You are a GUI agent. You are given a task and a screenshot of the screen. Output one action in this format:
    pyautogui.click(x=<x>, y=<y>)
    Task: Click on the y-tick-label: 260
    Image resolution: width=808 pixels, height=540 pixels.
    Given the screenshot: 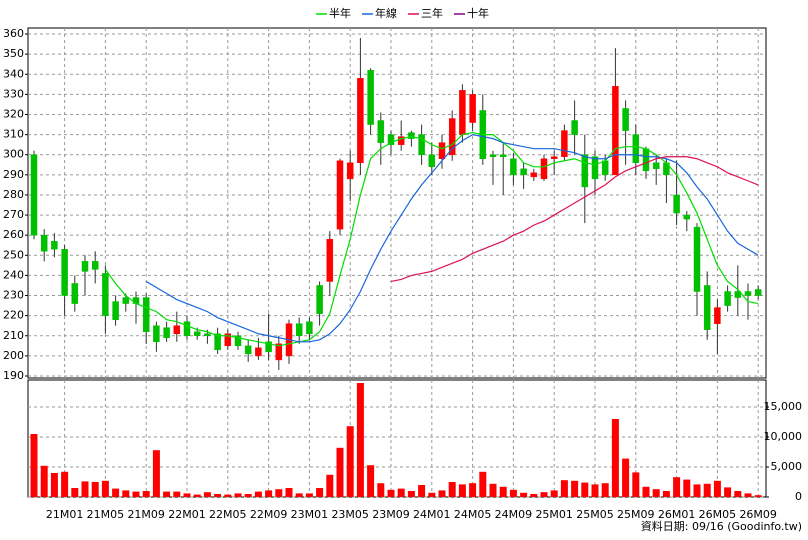 What is the action you would take?
    pyautogui.click(x=13, y=234)
    